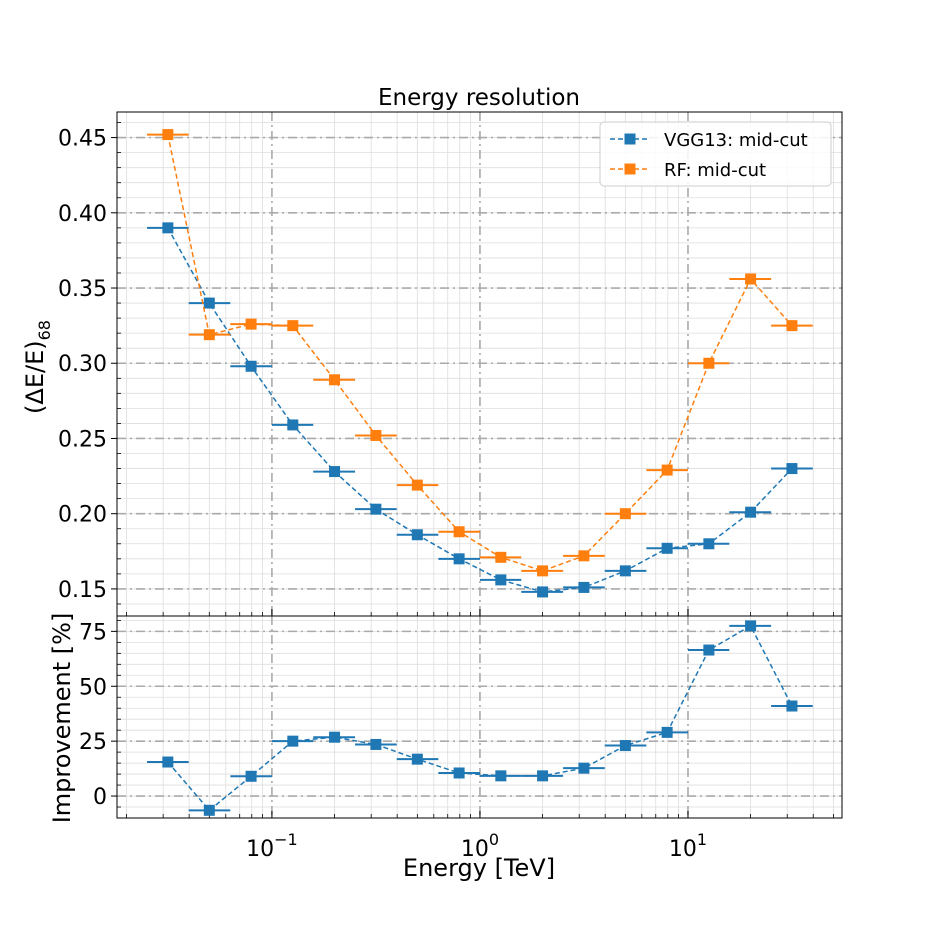 The image size is (936, 936). I want to click on top-y-tick-label: 0.25, so click(82, 439).